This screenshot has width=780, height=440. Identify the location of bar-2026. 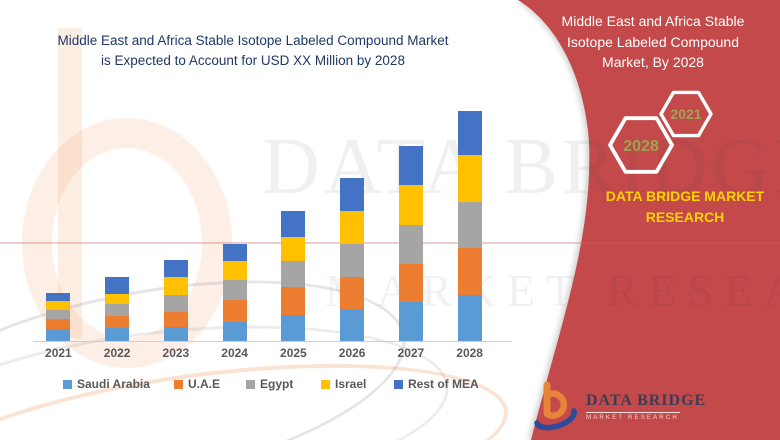
(352, 259).